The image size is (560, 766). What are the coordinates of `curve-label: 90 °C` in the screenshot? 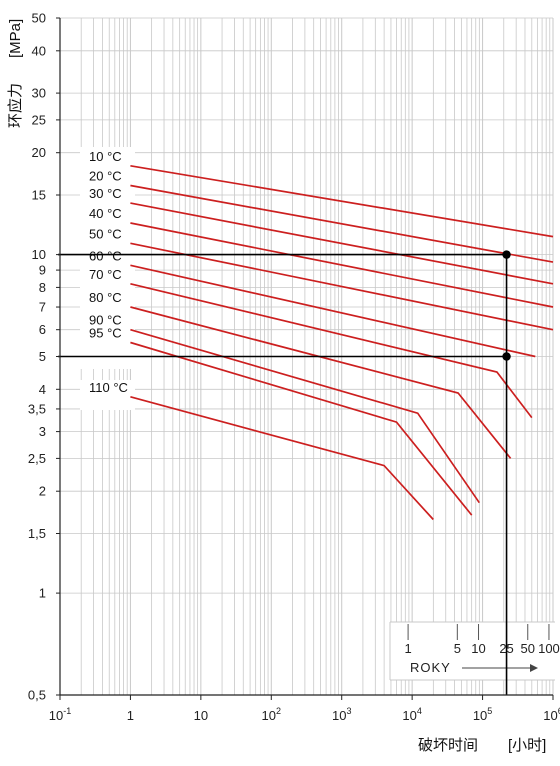 It's located at (105, 320).